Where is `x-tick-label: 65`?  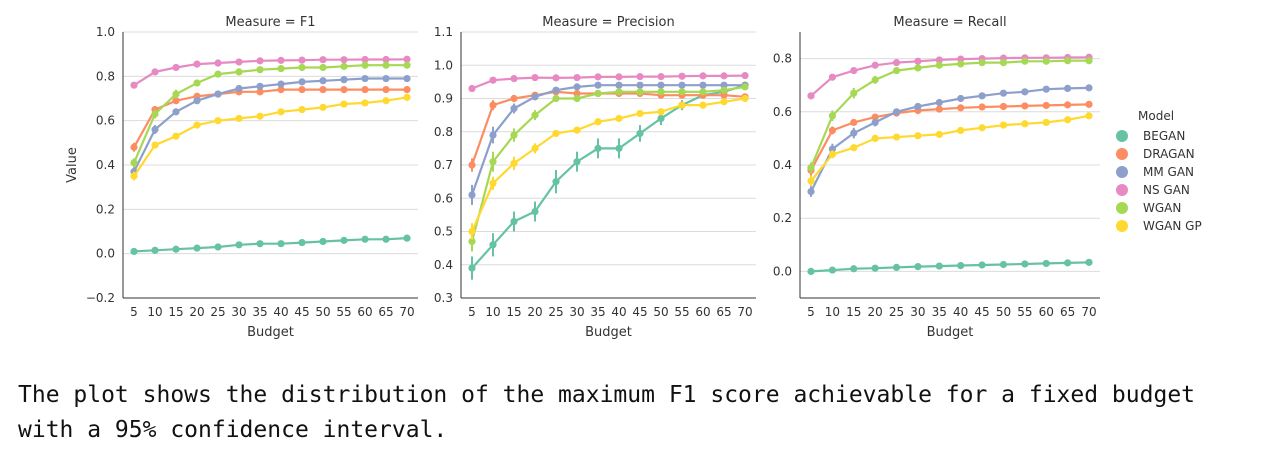
x-tick-label: 65 is located at coordinates (1067, 312).